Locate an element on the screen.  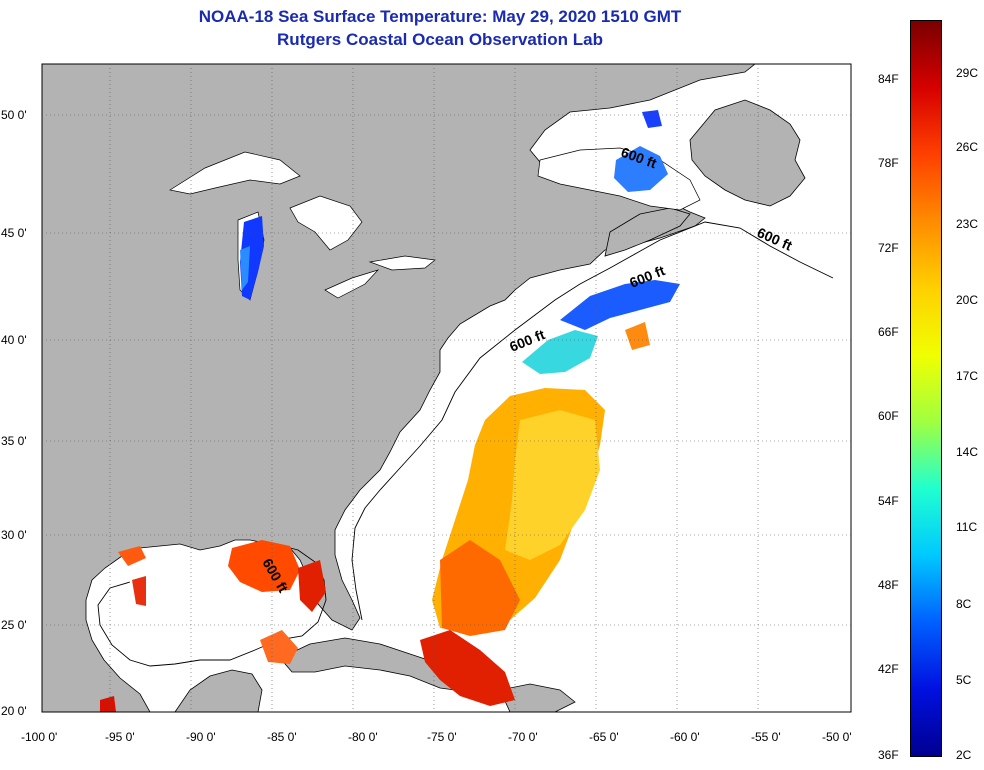
colorbar-f-label: 48F is located at coordinates (888, 585).